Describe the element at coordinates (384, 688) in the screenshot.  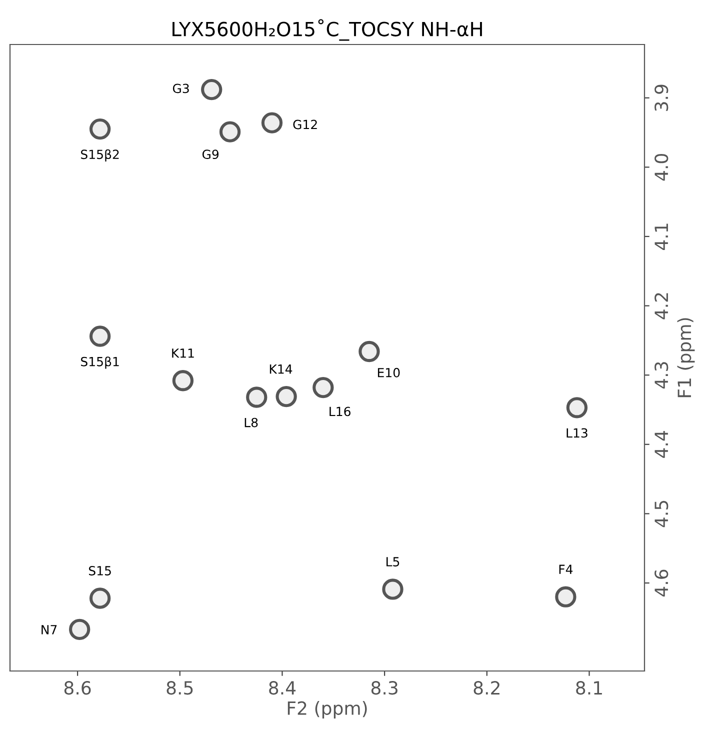
I see `x-tick-label: 8.3` at that location.